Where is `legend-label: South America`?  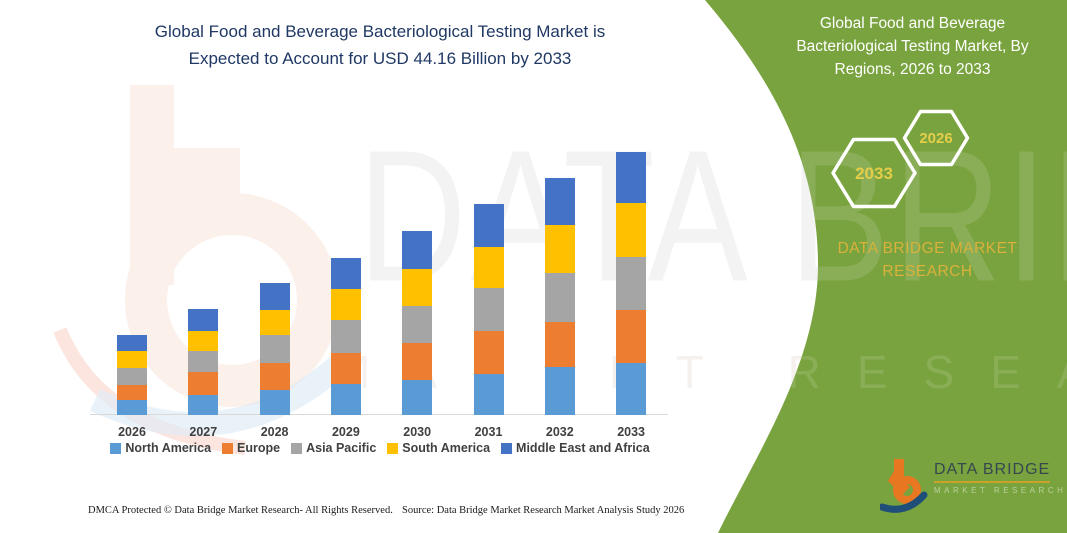 legend-label: South America is located at coordinates (446, 448).